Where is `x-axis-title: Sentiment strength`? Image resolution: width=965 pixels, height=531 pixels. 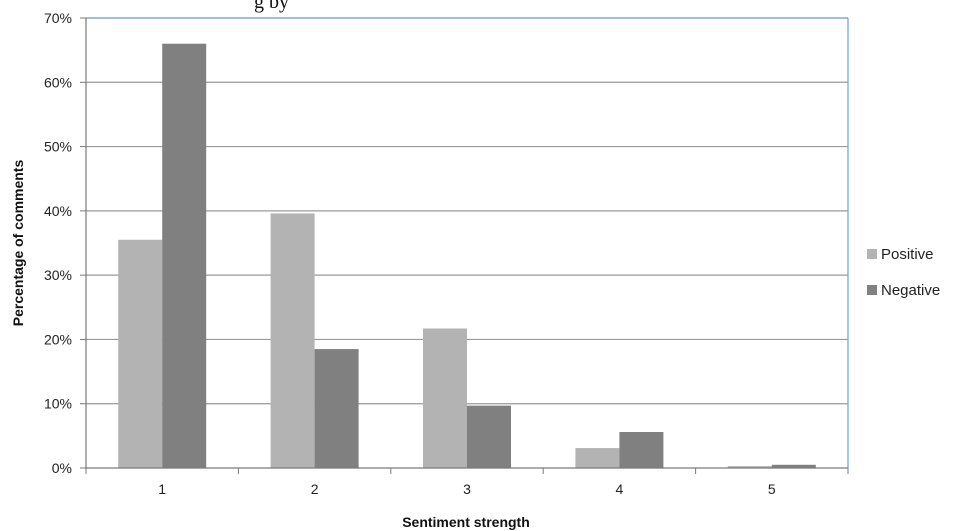 x-axis-title: Sentiment strength is located at coordinates (466, 522).